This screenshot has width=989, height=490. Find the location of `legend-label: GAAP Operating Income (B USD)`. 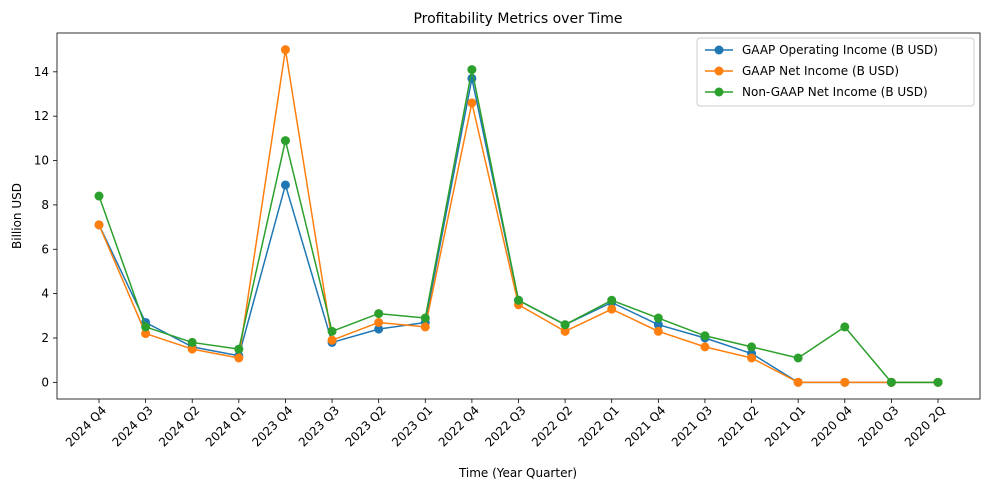

legend-label: GAAP Operating Income (B USD) is located at coordinates (840, 50).